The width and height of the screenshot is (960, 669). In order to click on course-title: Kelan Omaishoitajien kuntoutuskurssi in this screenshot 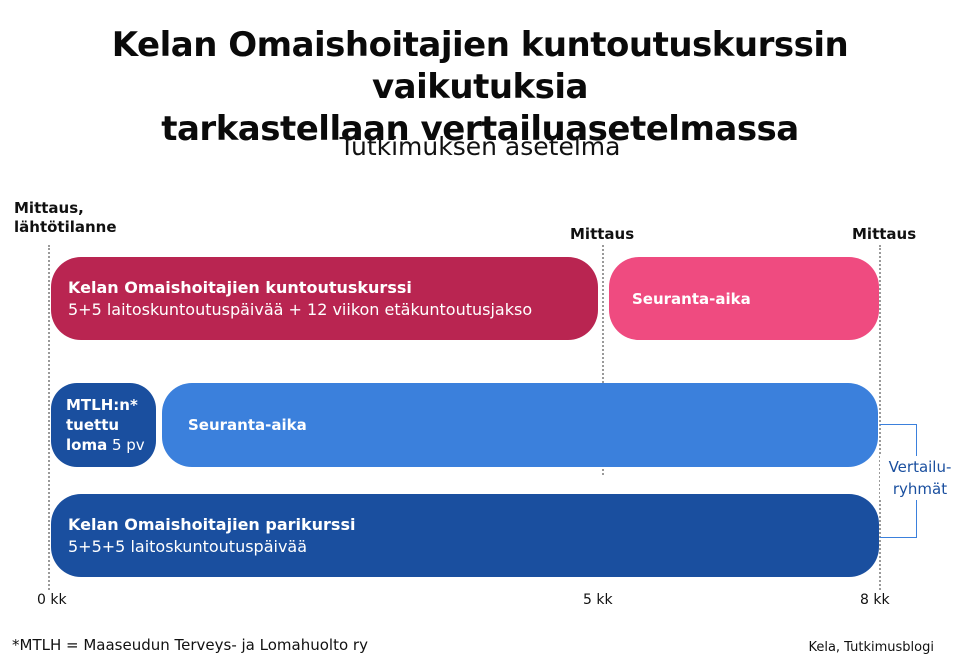, I will do `click(240, 287)`.